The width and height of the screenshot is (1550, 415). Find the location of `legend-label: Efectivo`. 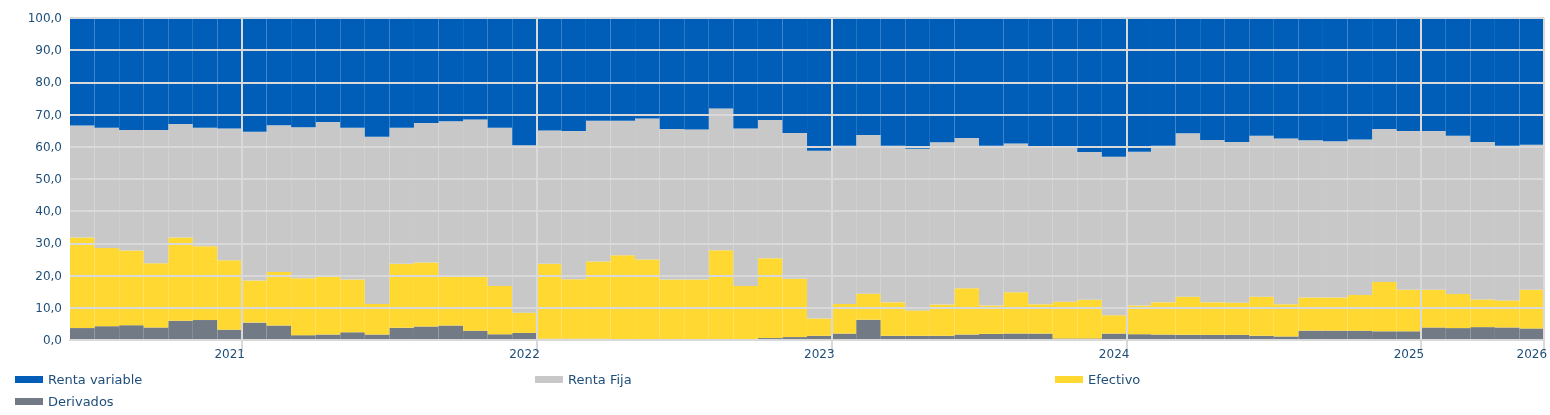

legend-label: Efectivo is located at coordinates (1114, 379).